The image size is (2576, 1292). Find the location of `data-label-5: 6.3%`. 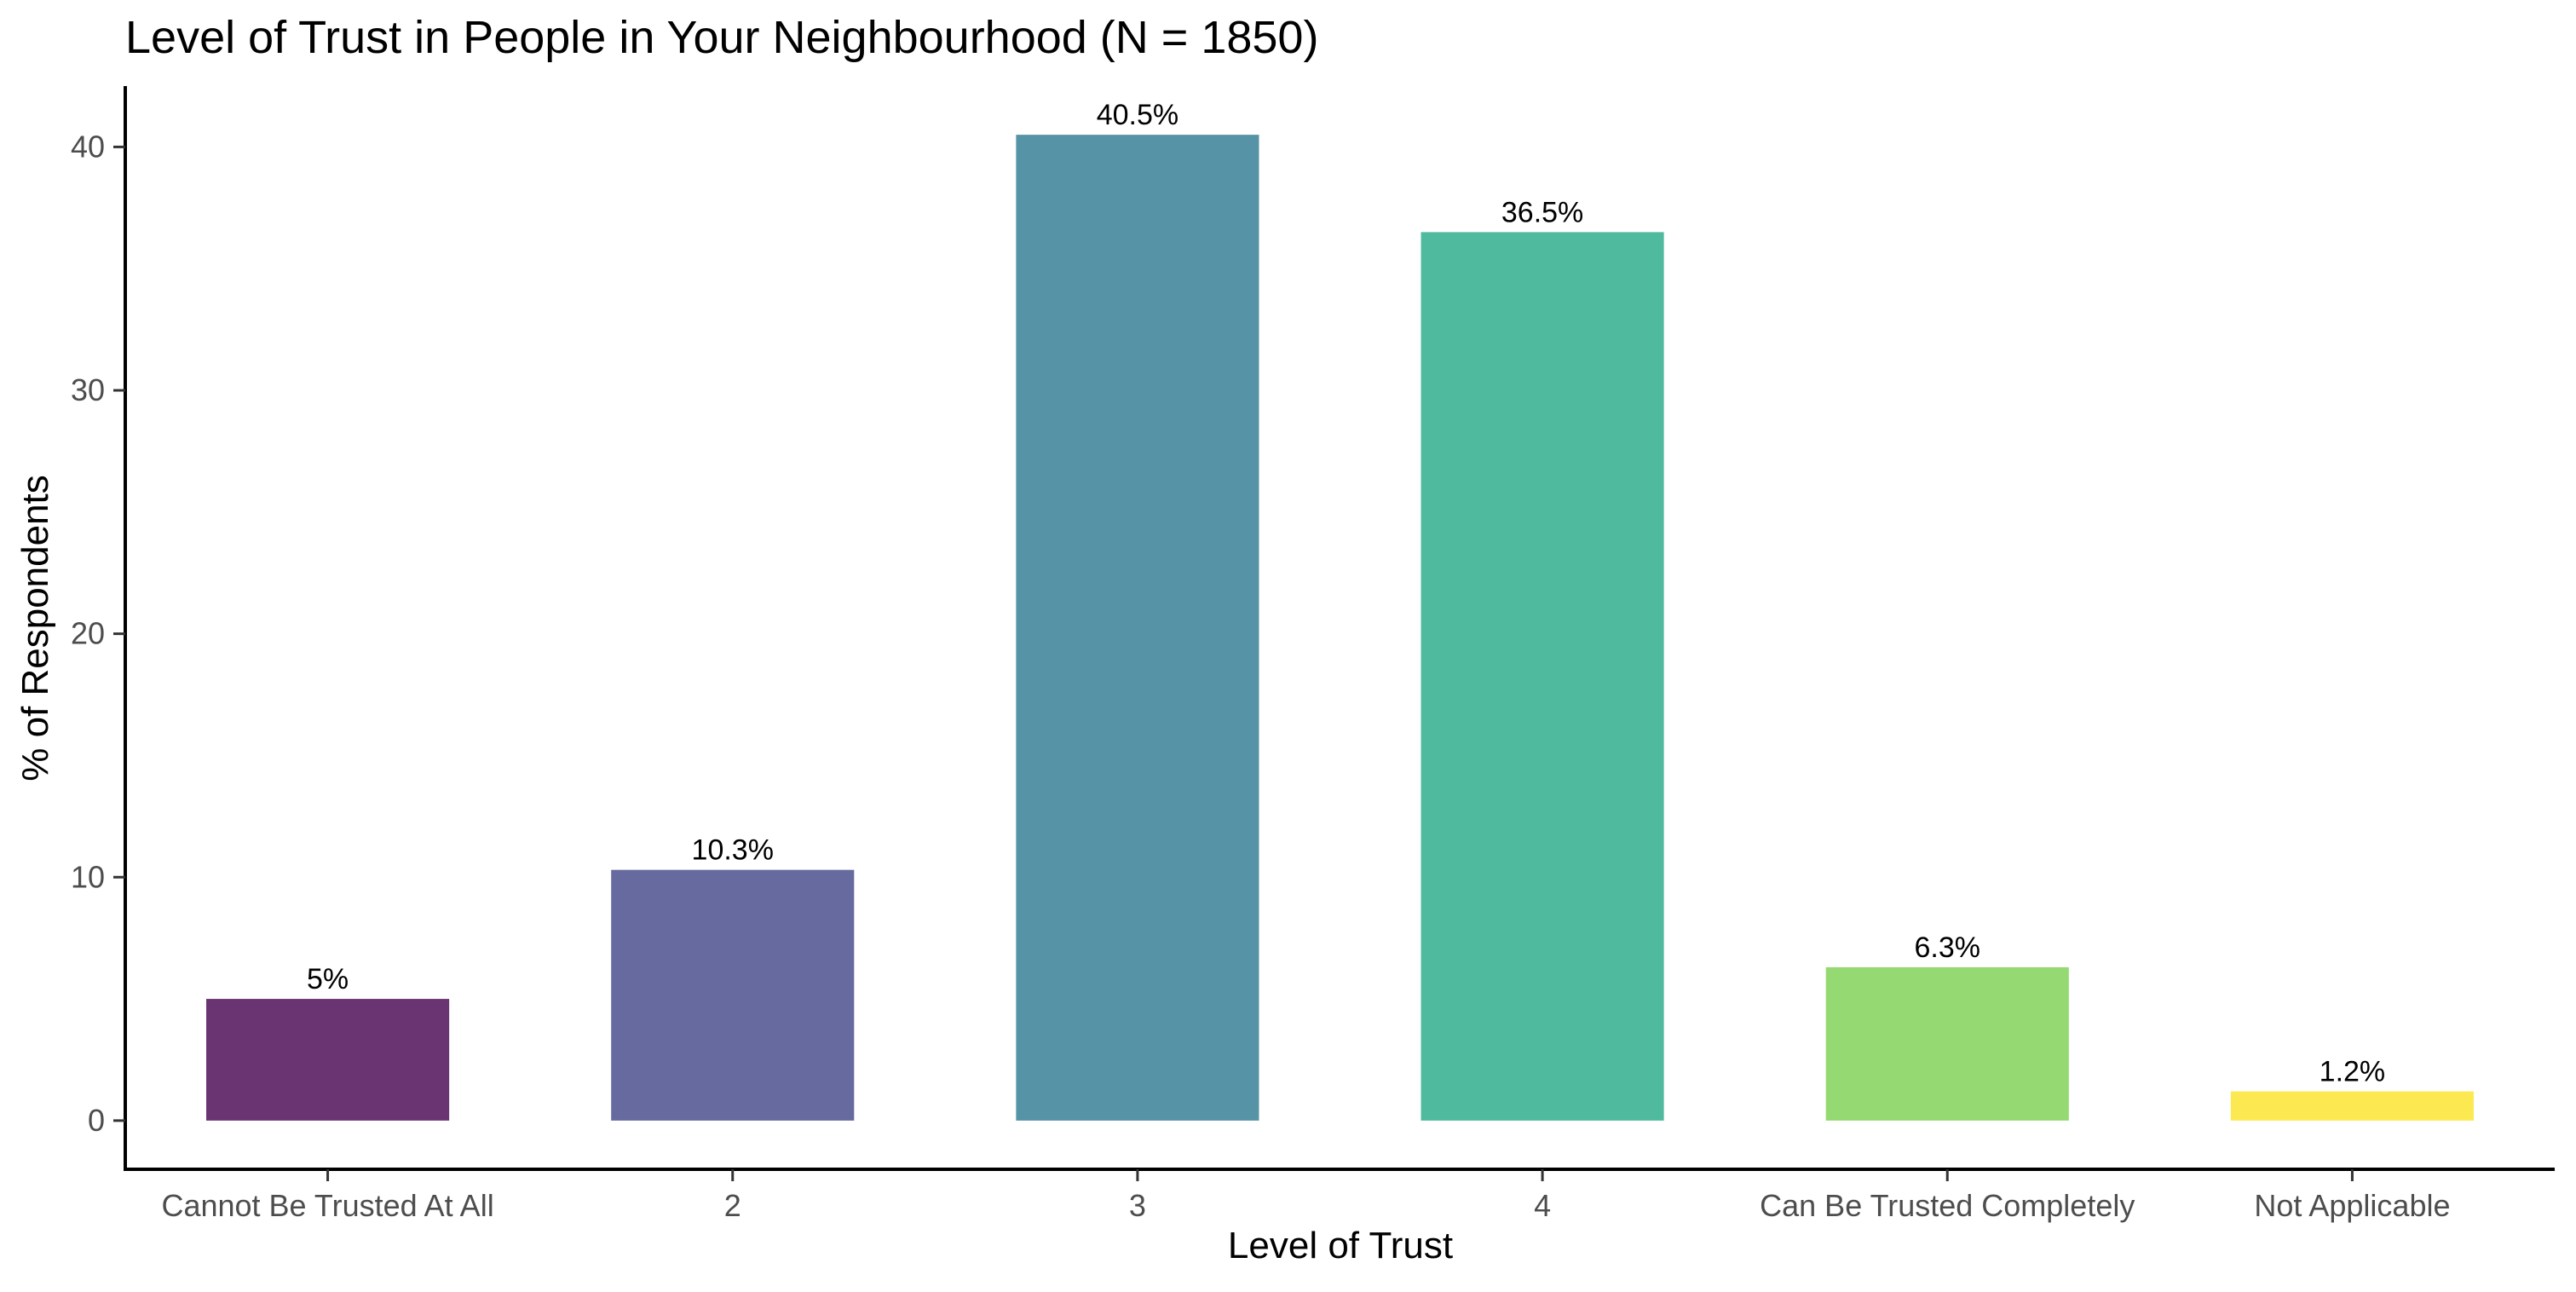

data-label-5: 6.3% is located at coordinates (1948, 948).